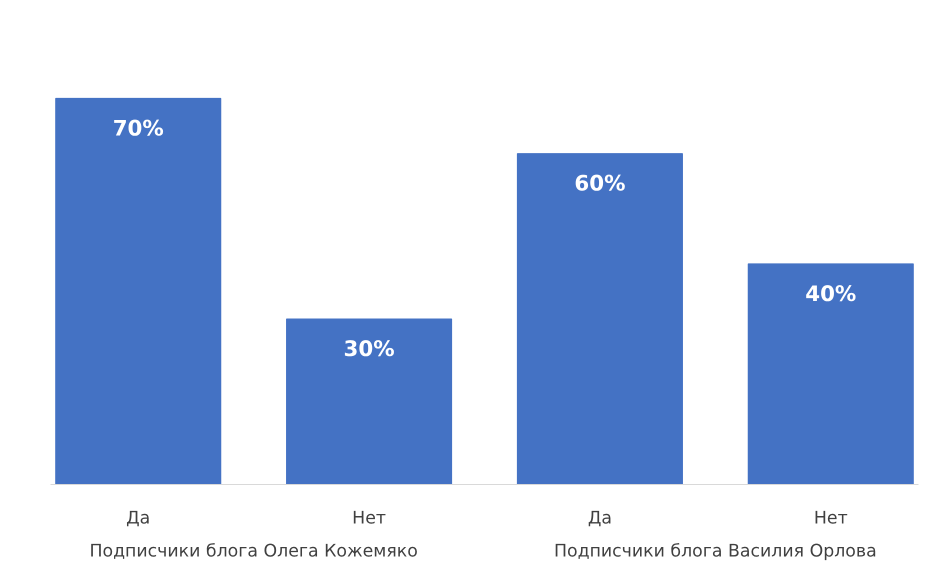 Image resolution: width=950 pixels, height=581 pixels. Describe the element at coordinates (715, 552) in the screenshot. I see `text: Подписчики блога Василия Орлова` at that location.